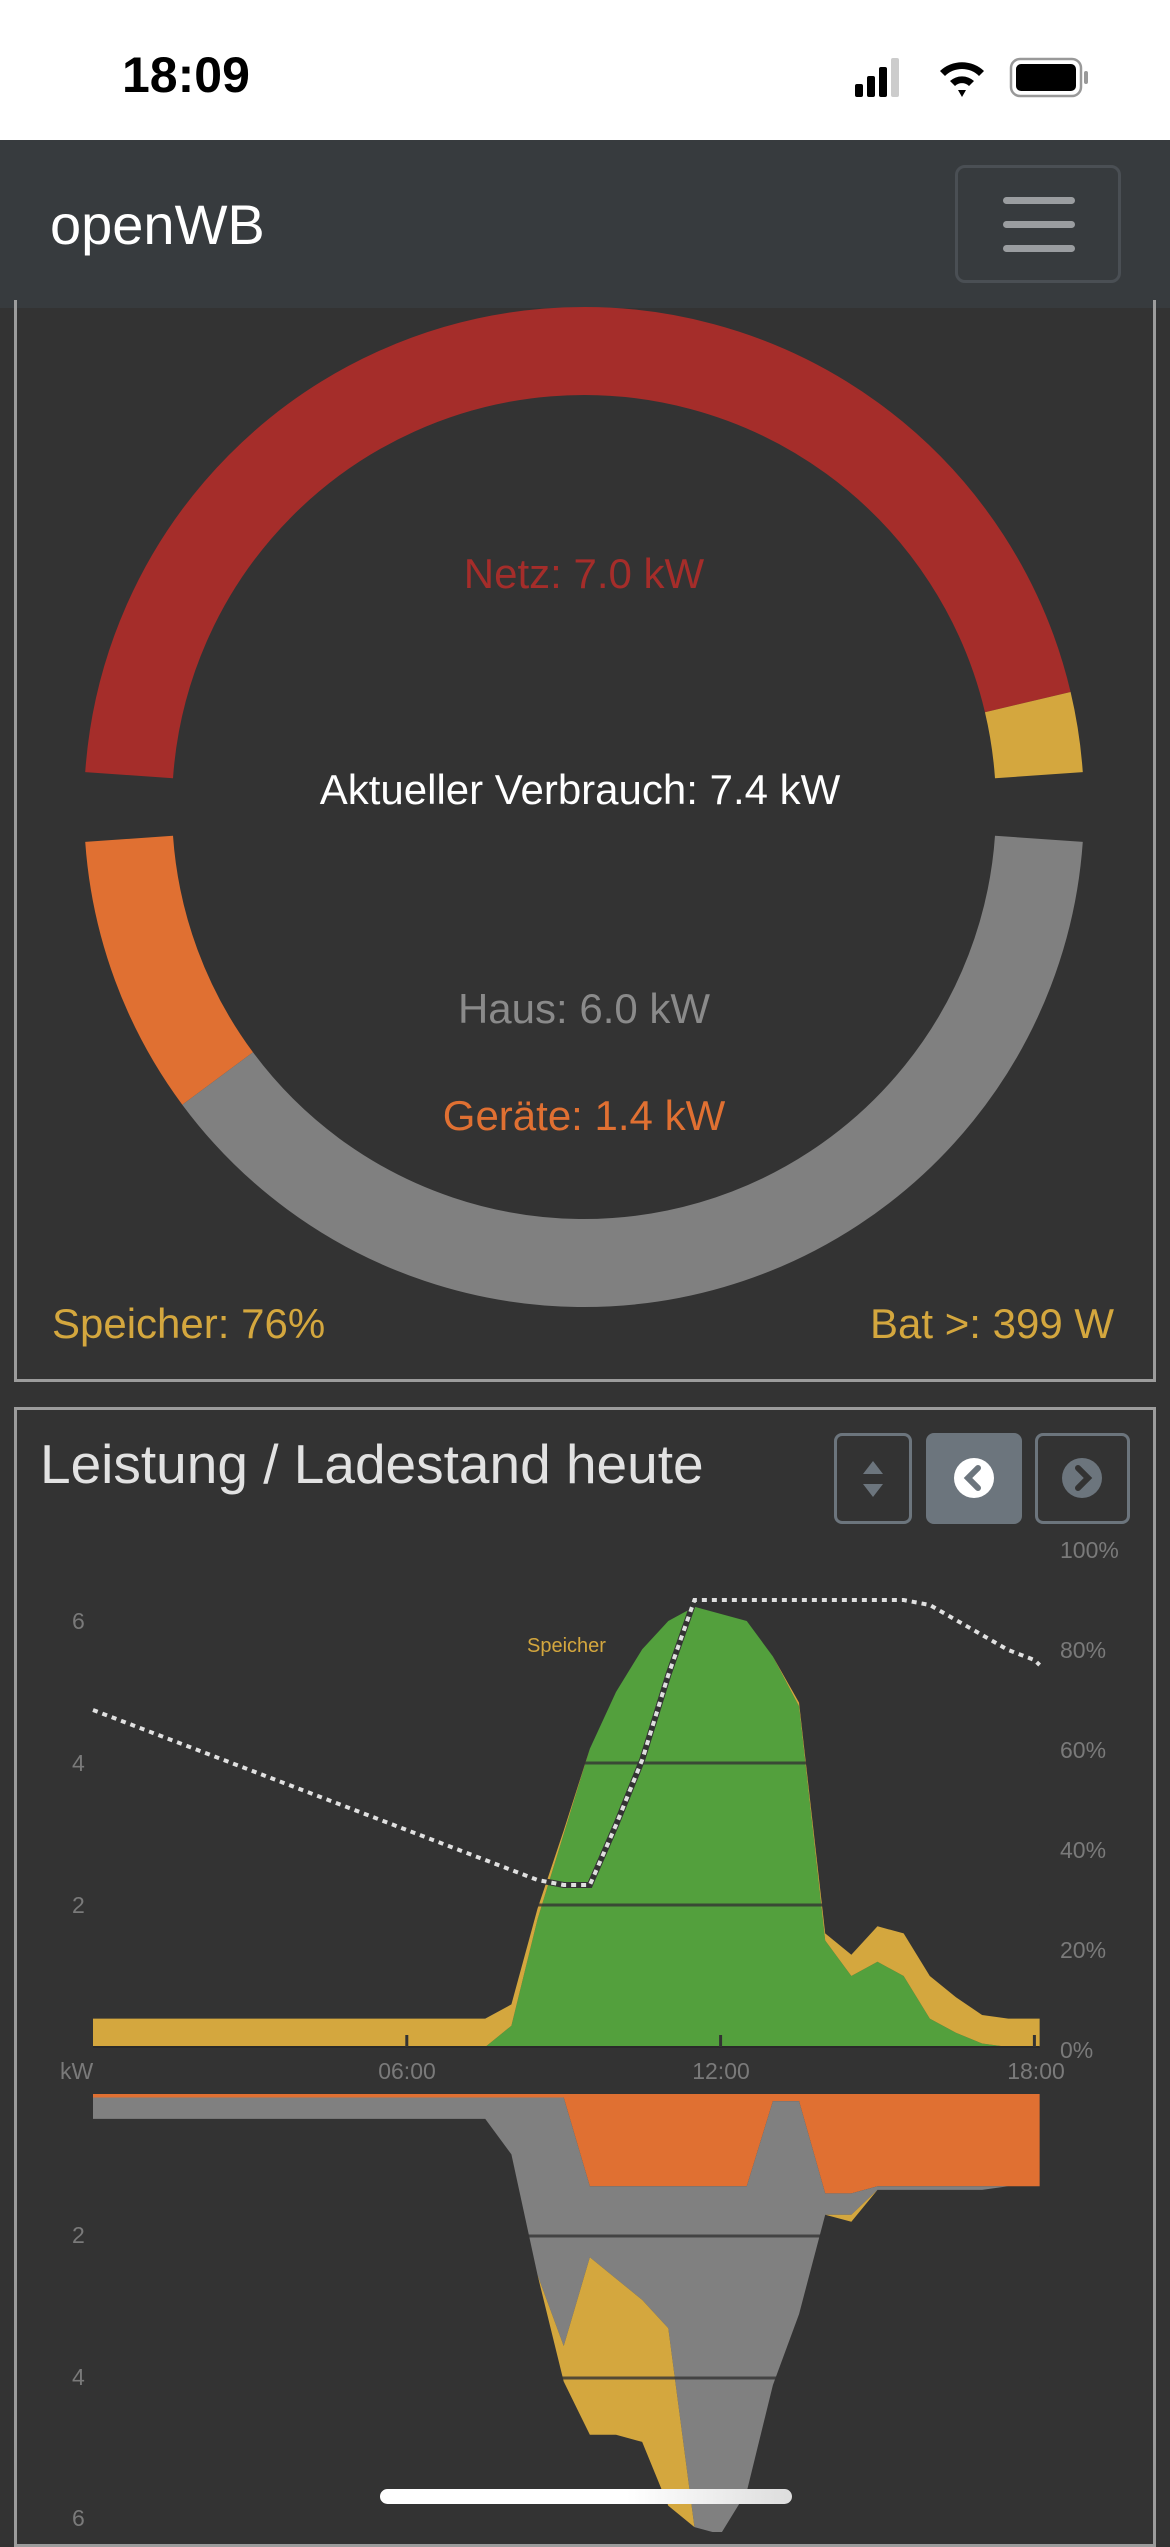 The width and height of the screenshot is (1170, 2547). Describe the element at coordinates (1089, 1550) in the screenshot. I see `y-tick-right: 100%` at that location.